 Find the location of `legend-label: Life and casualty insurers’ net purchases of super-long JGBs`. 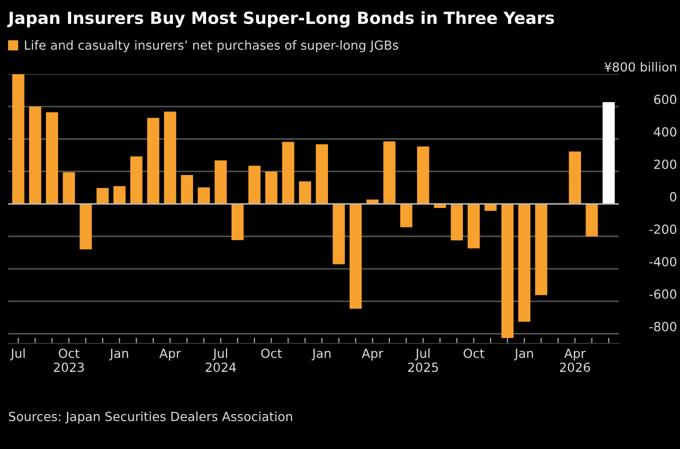

legend-label: Life and casualty insurers’ net purchases of super-long JGBs is located at coordinates (211, 46).